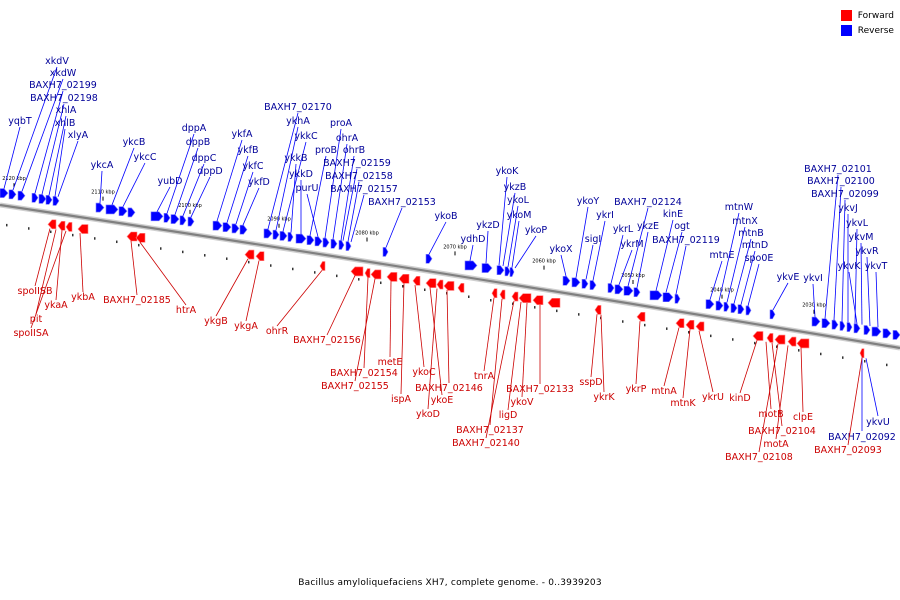  Describe the element at coordinates (525, 252) in the screenshot. I see `connector-ykop` at that location.